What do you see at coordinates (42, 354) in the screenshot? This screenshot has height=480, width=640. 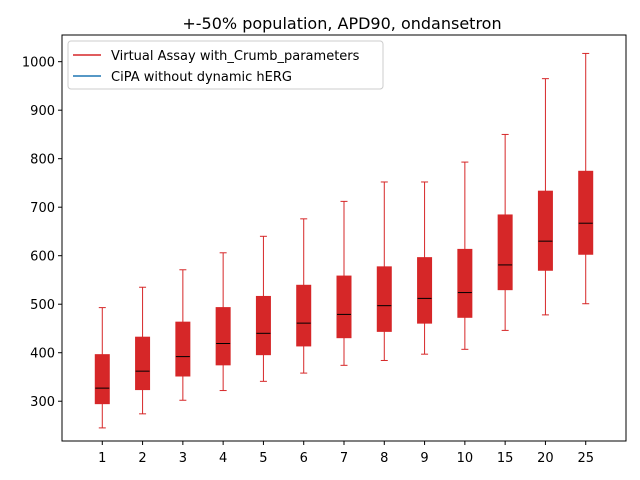 I see `y-tick-label: 400` at bounding box center [42, 354].